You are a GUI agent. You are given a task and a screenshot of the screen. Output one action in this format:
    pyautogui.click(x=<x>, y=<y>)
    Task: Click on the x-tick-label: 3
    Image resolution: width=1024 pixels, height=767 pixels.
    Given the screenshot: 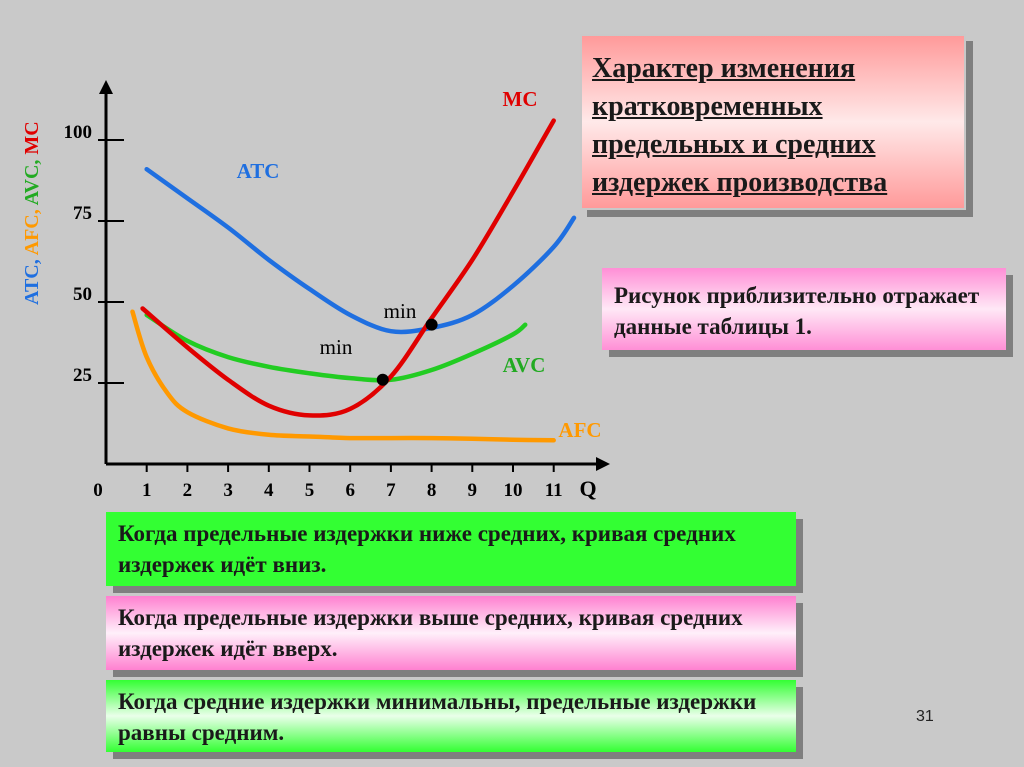 What is the action you would take?
    pyautogui.click(x=228, y=490)
    